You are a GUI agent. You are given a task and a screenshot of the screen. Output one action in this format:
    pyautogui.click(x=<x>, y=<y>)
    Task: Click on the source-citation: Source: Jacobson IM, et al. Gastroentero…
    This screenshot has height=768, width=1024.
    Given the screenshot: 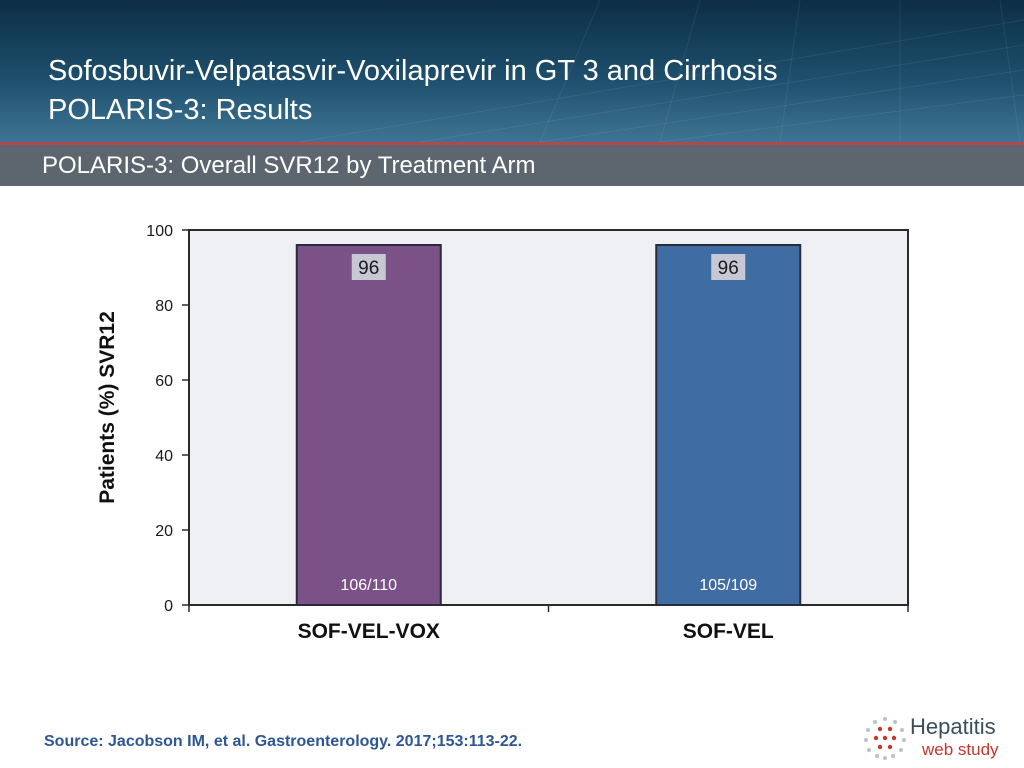 What is the action you would take?
    pyautogui.click(x=283, y=741)
    